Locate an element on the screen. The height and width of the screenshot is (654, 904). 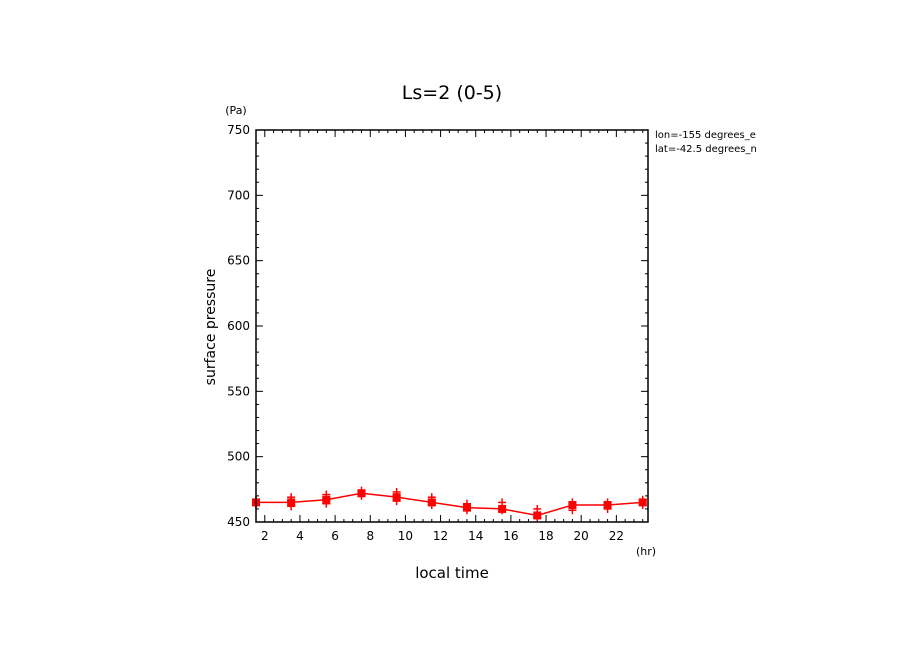
x-axis-label: local time is located at coordinates (452, 573).